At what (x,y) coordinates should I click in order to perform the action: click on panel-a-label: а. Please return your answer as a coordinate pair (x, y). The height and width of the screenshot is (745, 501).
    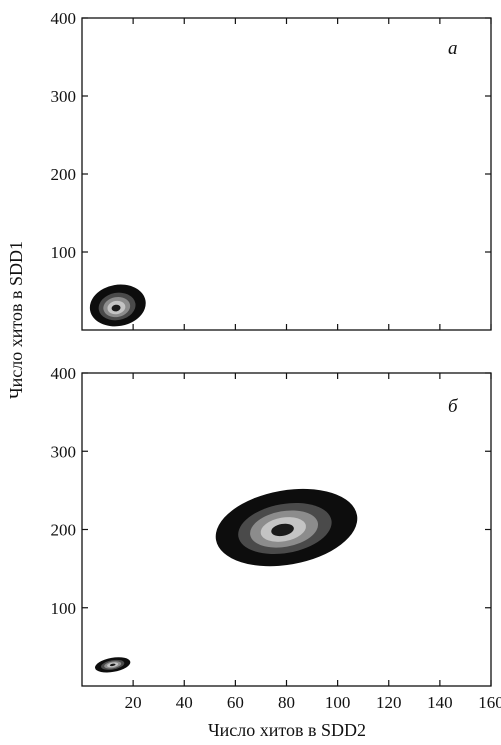
    Looking at the image, I should click on (453, 48).